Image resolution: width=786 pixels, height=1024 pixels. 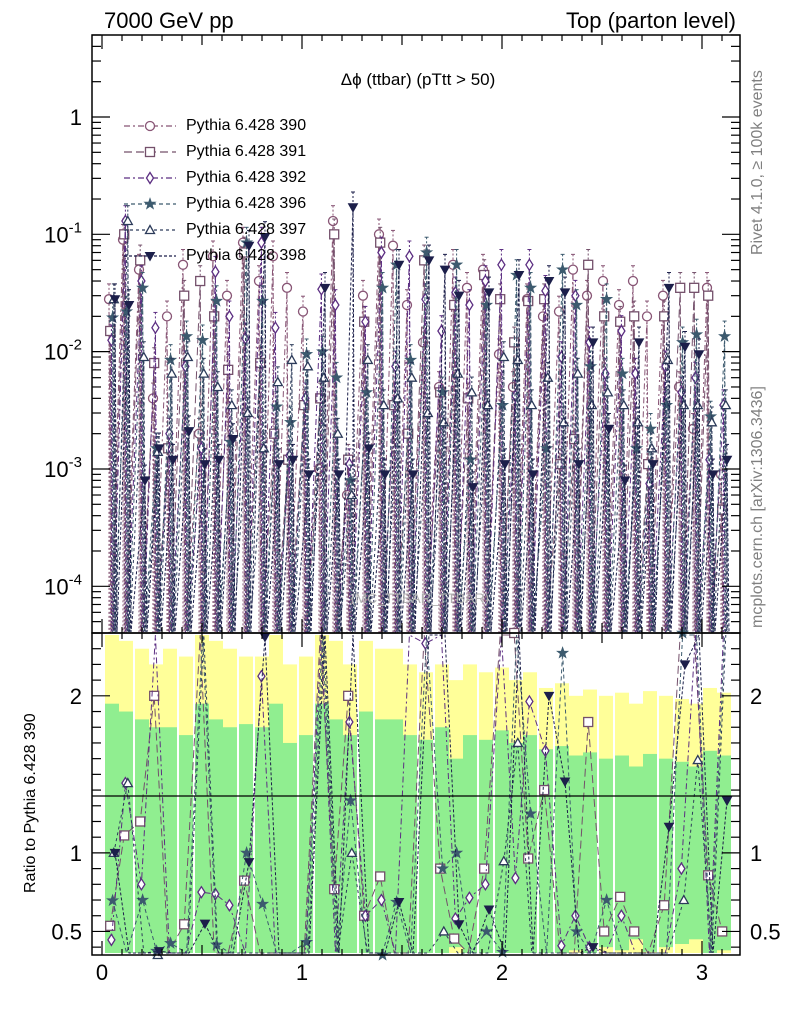 I want to click on legend-label: Pythia 6.428 397, so click(x=246, y=229).